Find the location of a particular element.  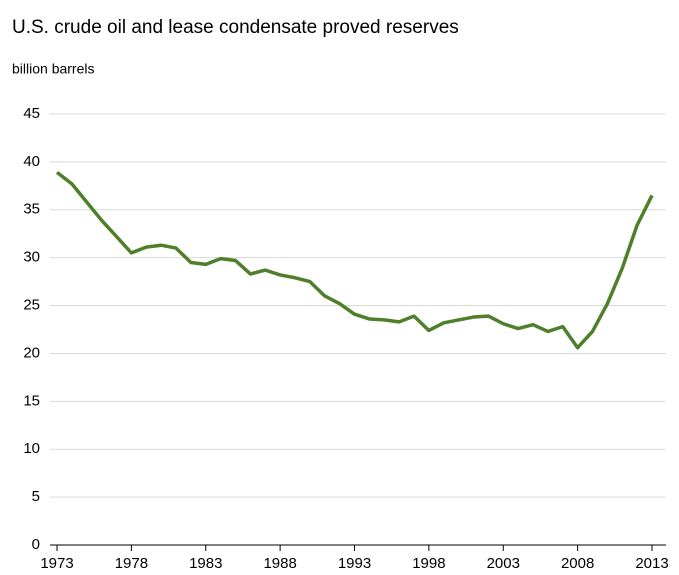

y-tick-label: 35 is located at coordinates (31, 209).